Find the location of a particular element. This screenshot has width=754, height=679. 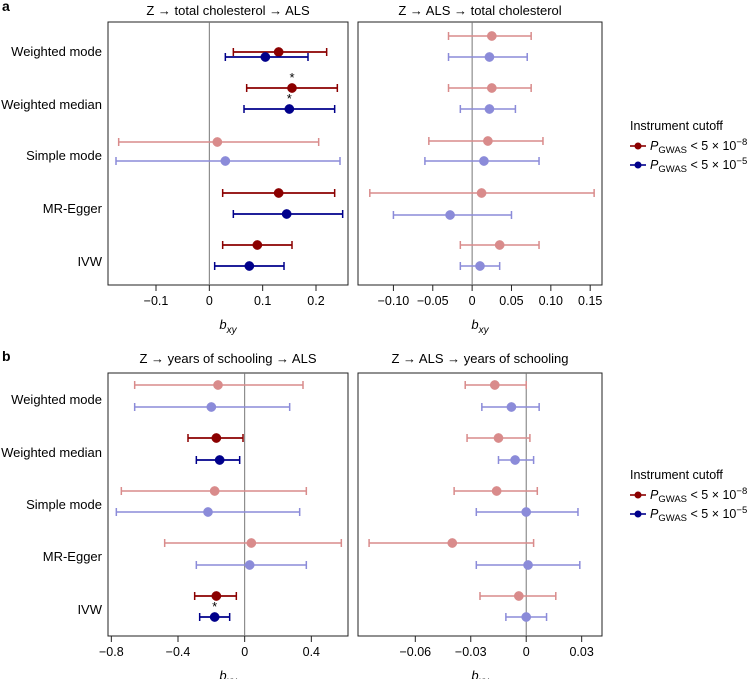

x-tick-label: −0.1 is located at coordinates (156, 301).